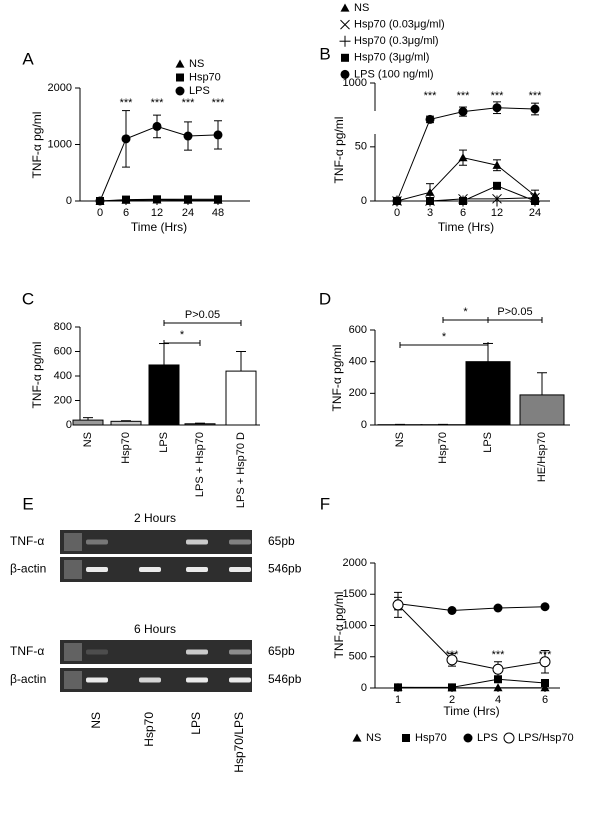  I want to click on x-tick-label: 3, so click(430, 213).